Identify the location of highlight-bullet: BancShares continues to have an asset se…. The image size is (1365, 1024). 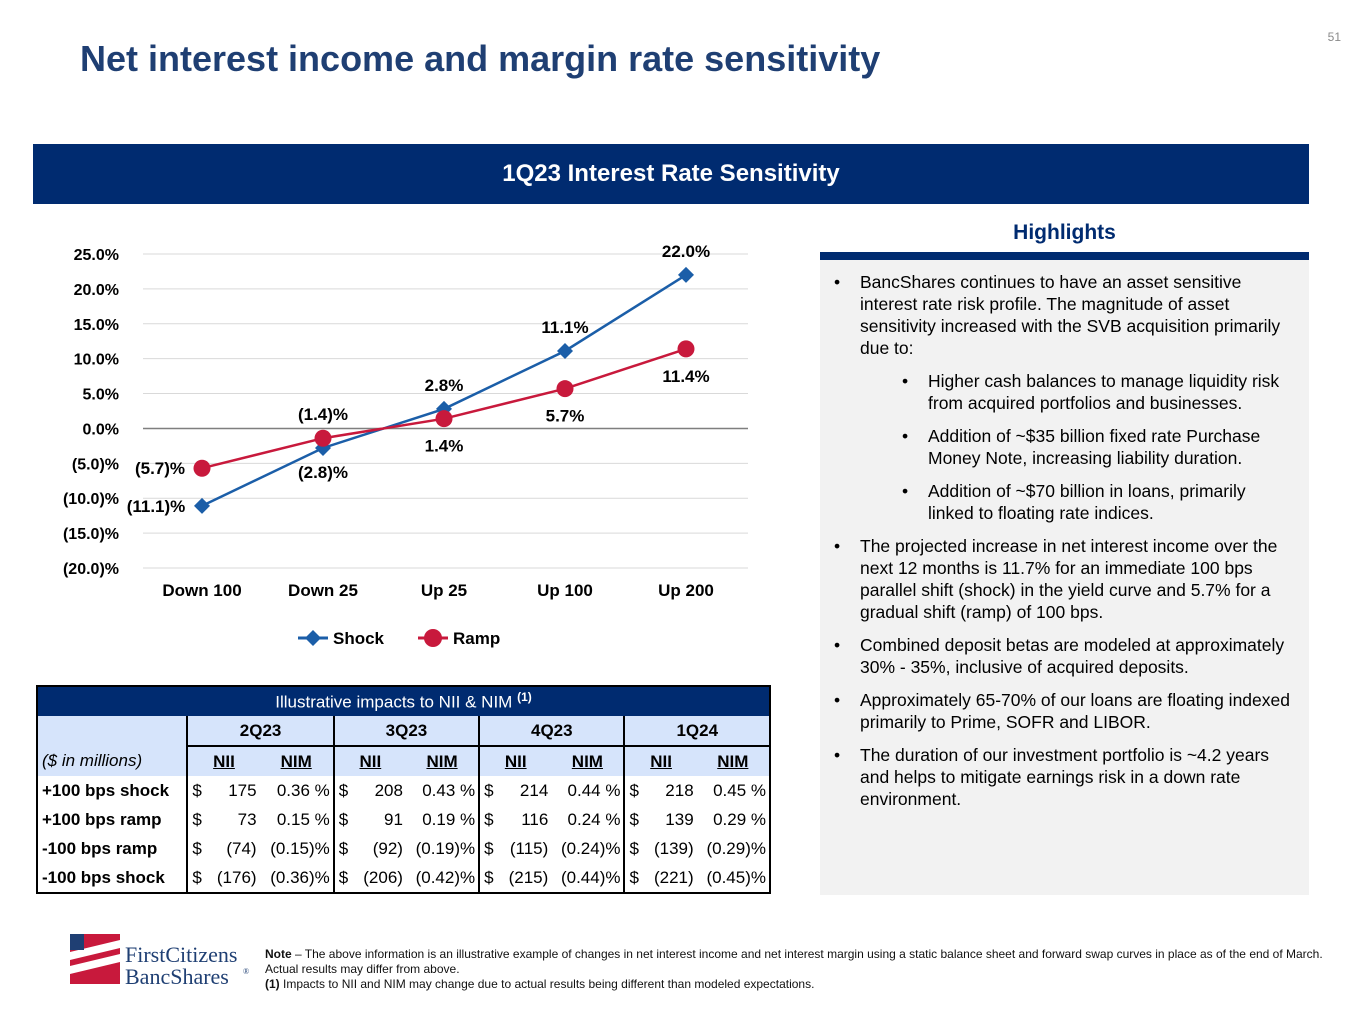
(1062, 315).